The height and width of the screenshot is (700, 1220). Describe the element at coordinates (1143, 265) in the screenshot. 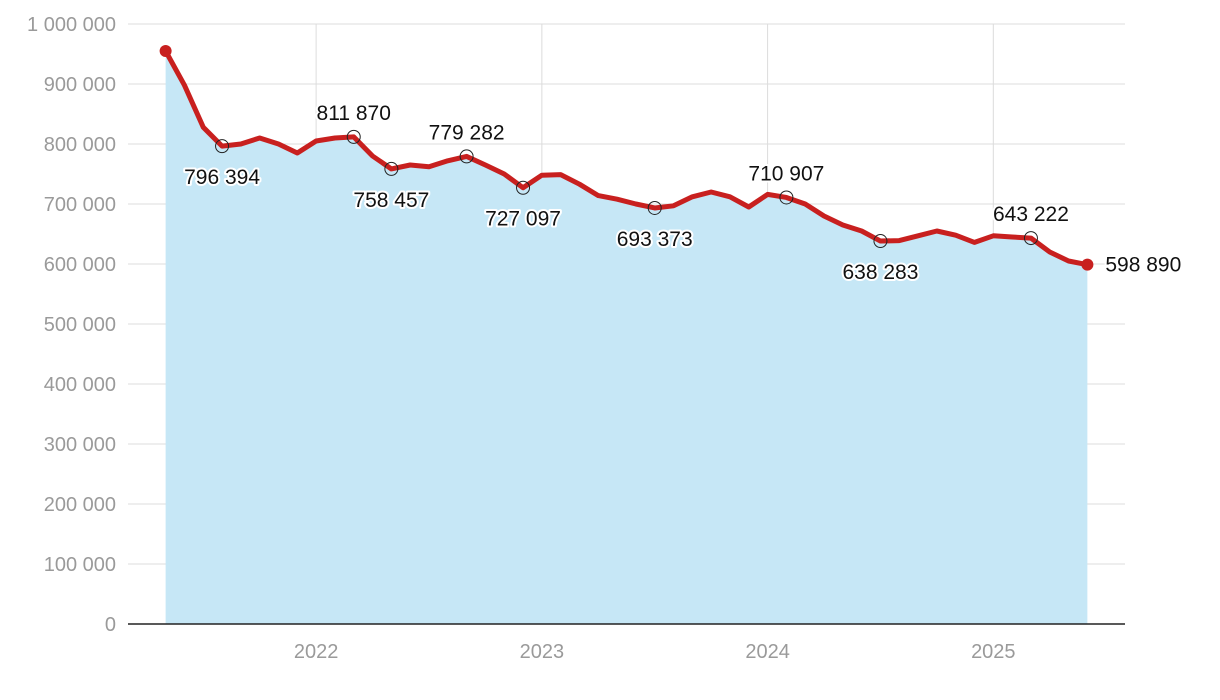

I see `data-label: 598 890` at that location.